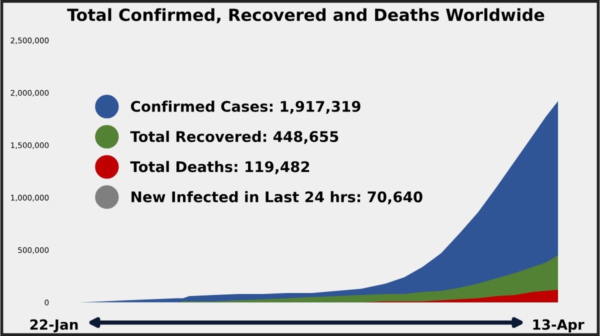  What do you see at coordinates (54, 325) in the screenshot?
I see `x-tick-label: 22-Jan` at bounding box center [54, 325].